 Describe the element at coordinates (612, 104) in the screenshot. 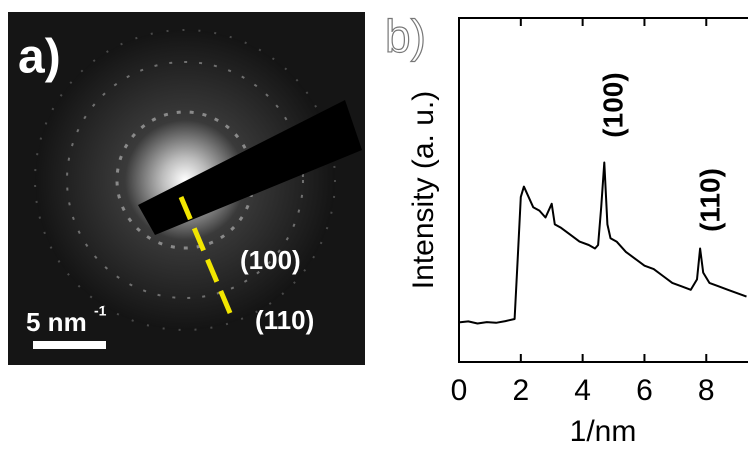

I see `peak-label: (100)` at that location.